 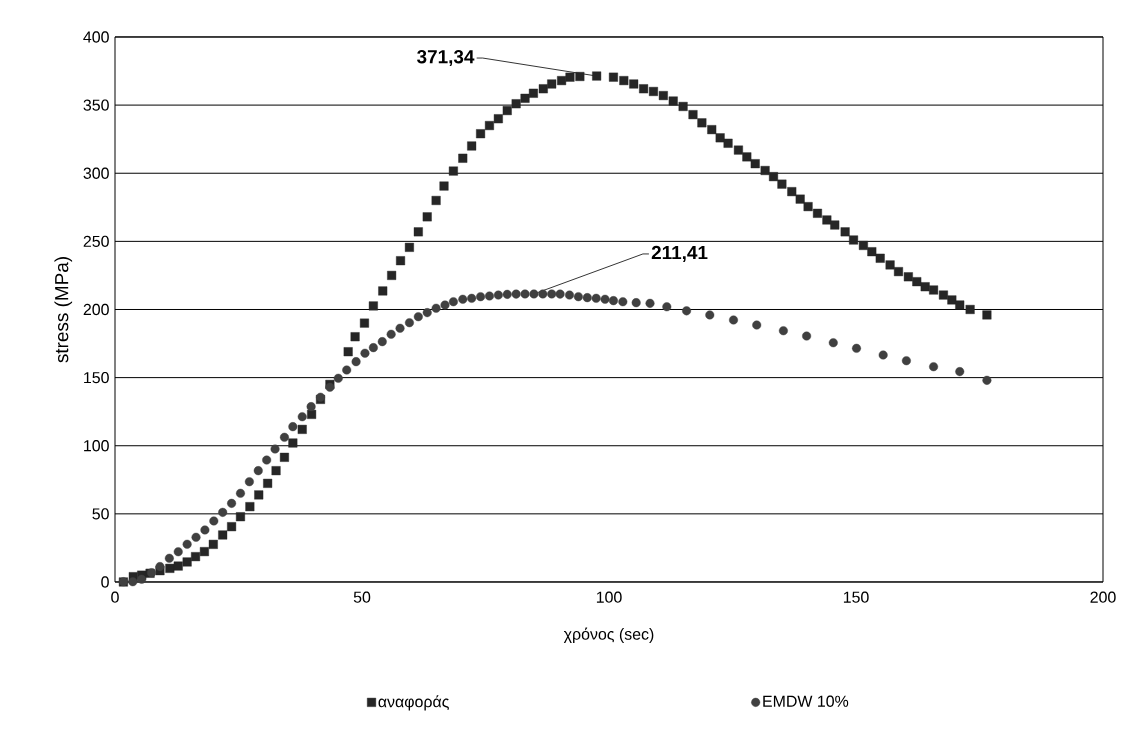 I want to click on x-tick-label: 200, so click(x=1103, y=597).